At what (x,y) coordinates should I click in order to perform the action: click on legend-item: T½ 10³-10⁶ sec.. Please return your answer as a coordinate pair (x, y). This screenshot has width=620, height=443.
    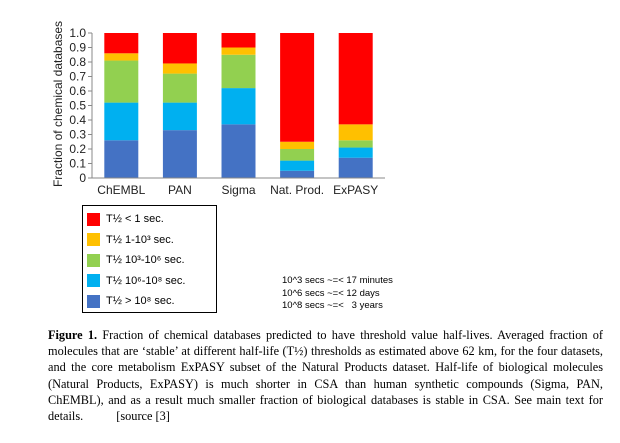
    Looking at the image, I should click on (151, 260).